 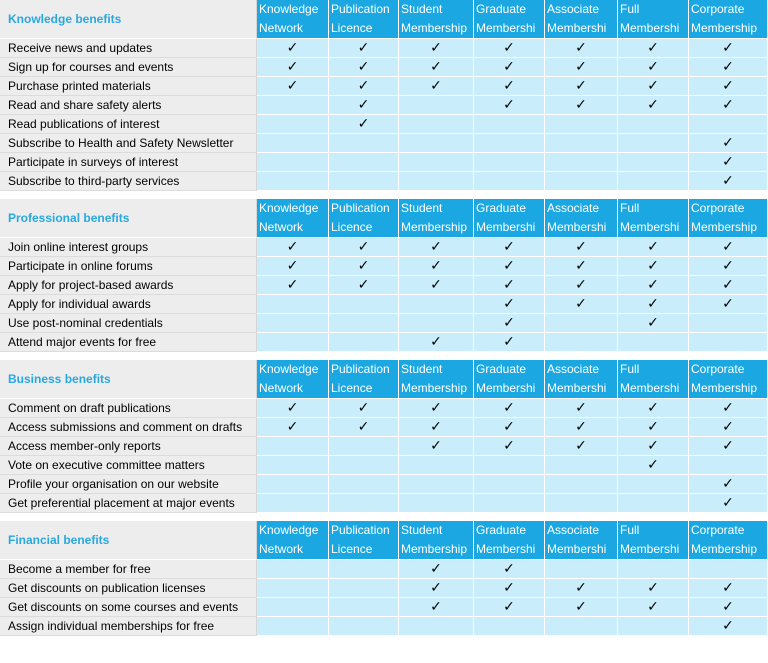 What do you see at coordinates (128, 626) in the screenshot?
I see `benefit-label: Assign individual memberships for free` at bounding box center [128, 626].